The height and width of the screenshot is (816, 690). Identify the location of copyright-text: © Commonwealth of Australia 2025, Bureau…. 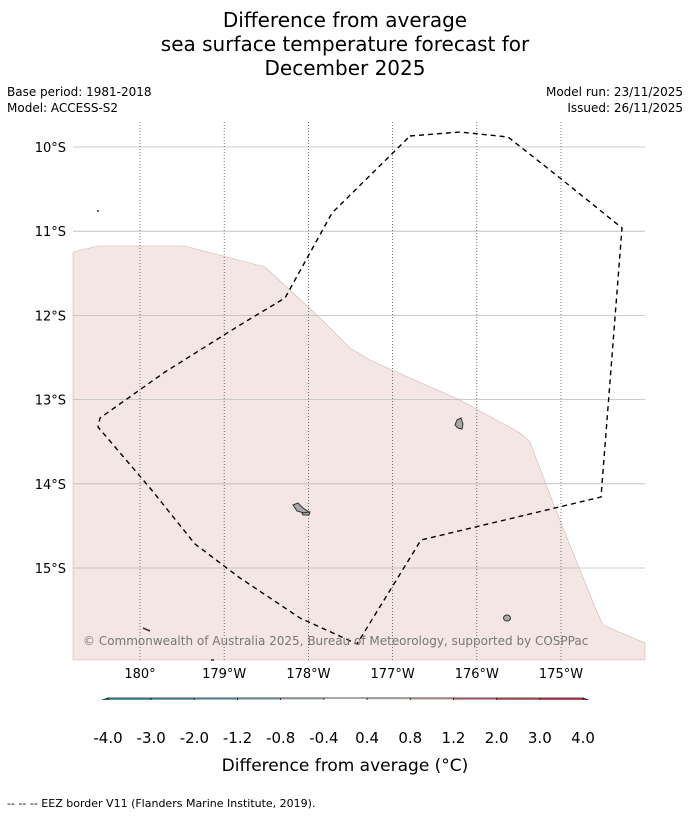
(335, 641).